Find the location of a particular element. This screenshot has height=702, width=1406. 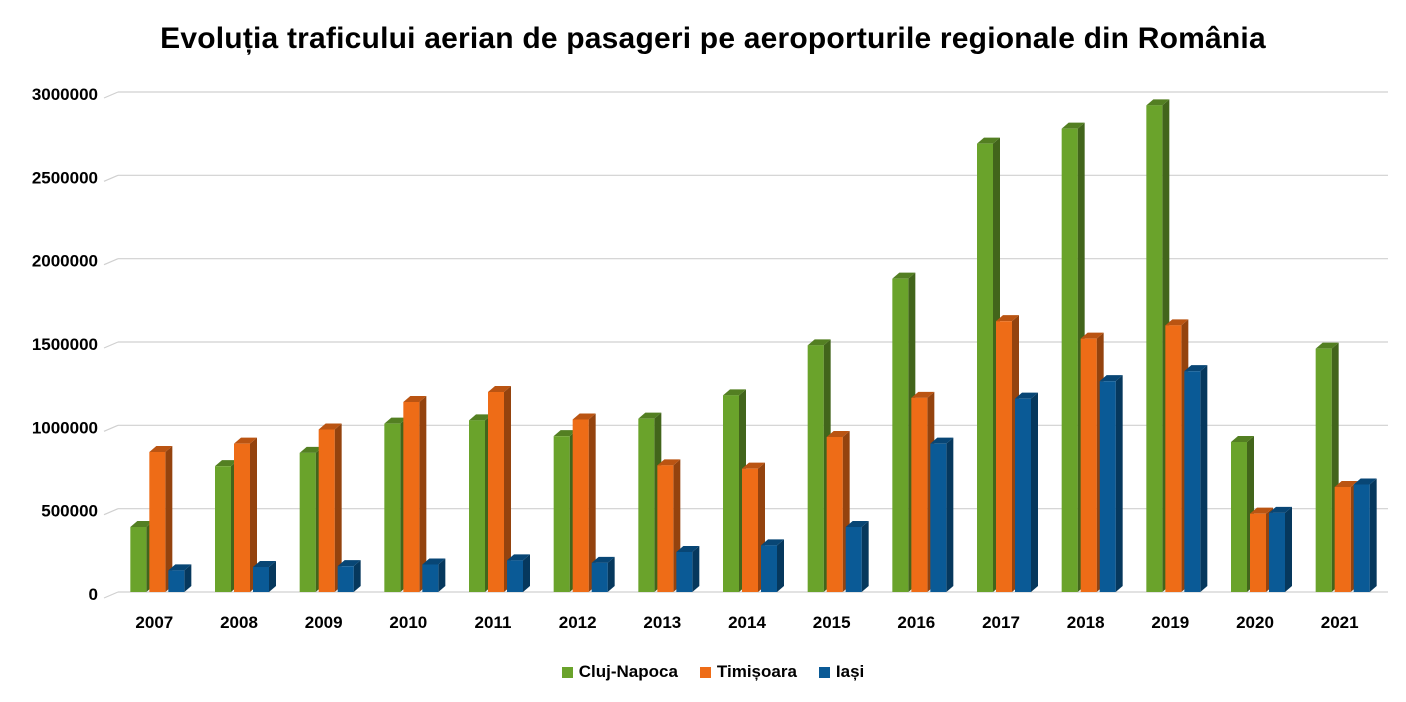

bar-Iași-2014 is located at coordinates (772, 565).